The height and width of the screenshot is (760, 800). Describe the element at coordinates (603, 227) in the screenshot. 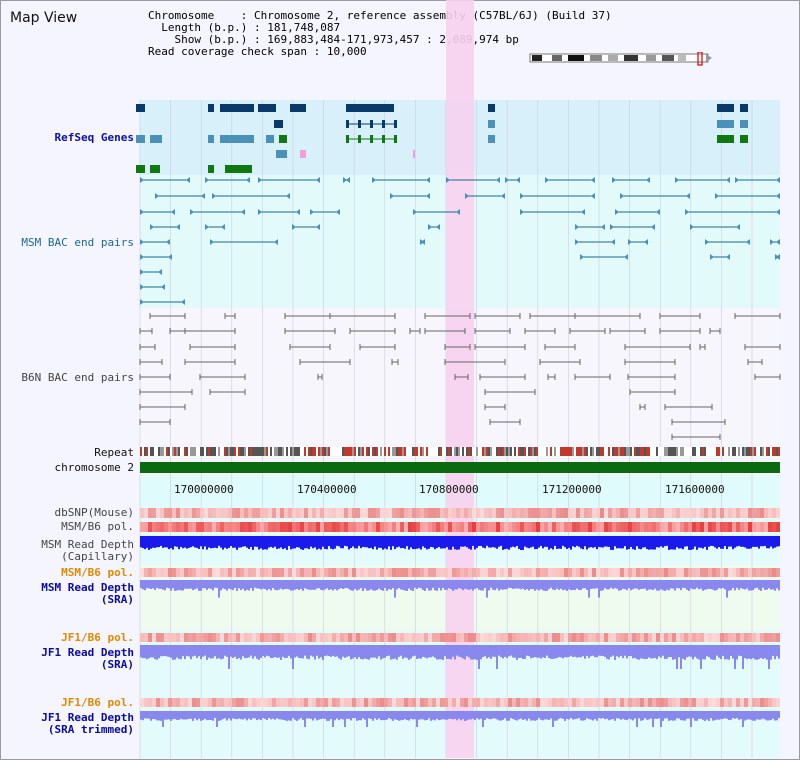

I see `bac-end-marker` at that location.